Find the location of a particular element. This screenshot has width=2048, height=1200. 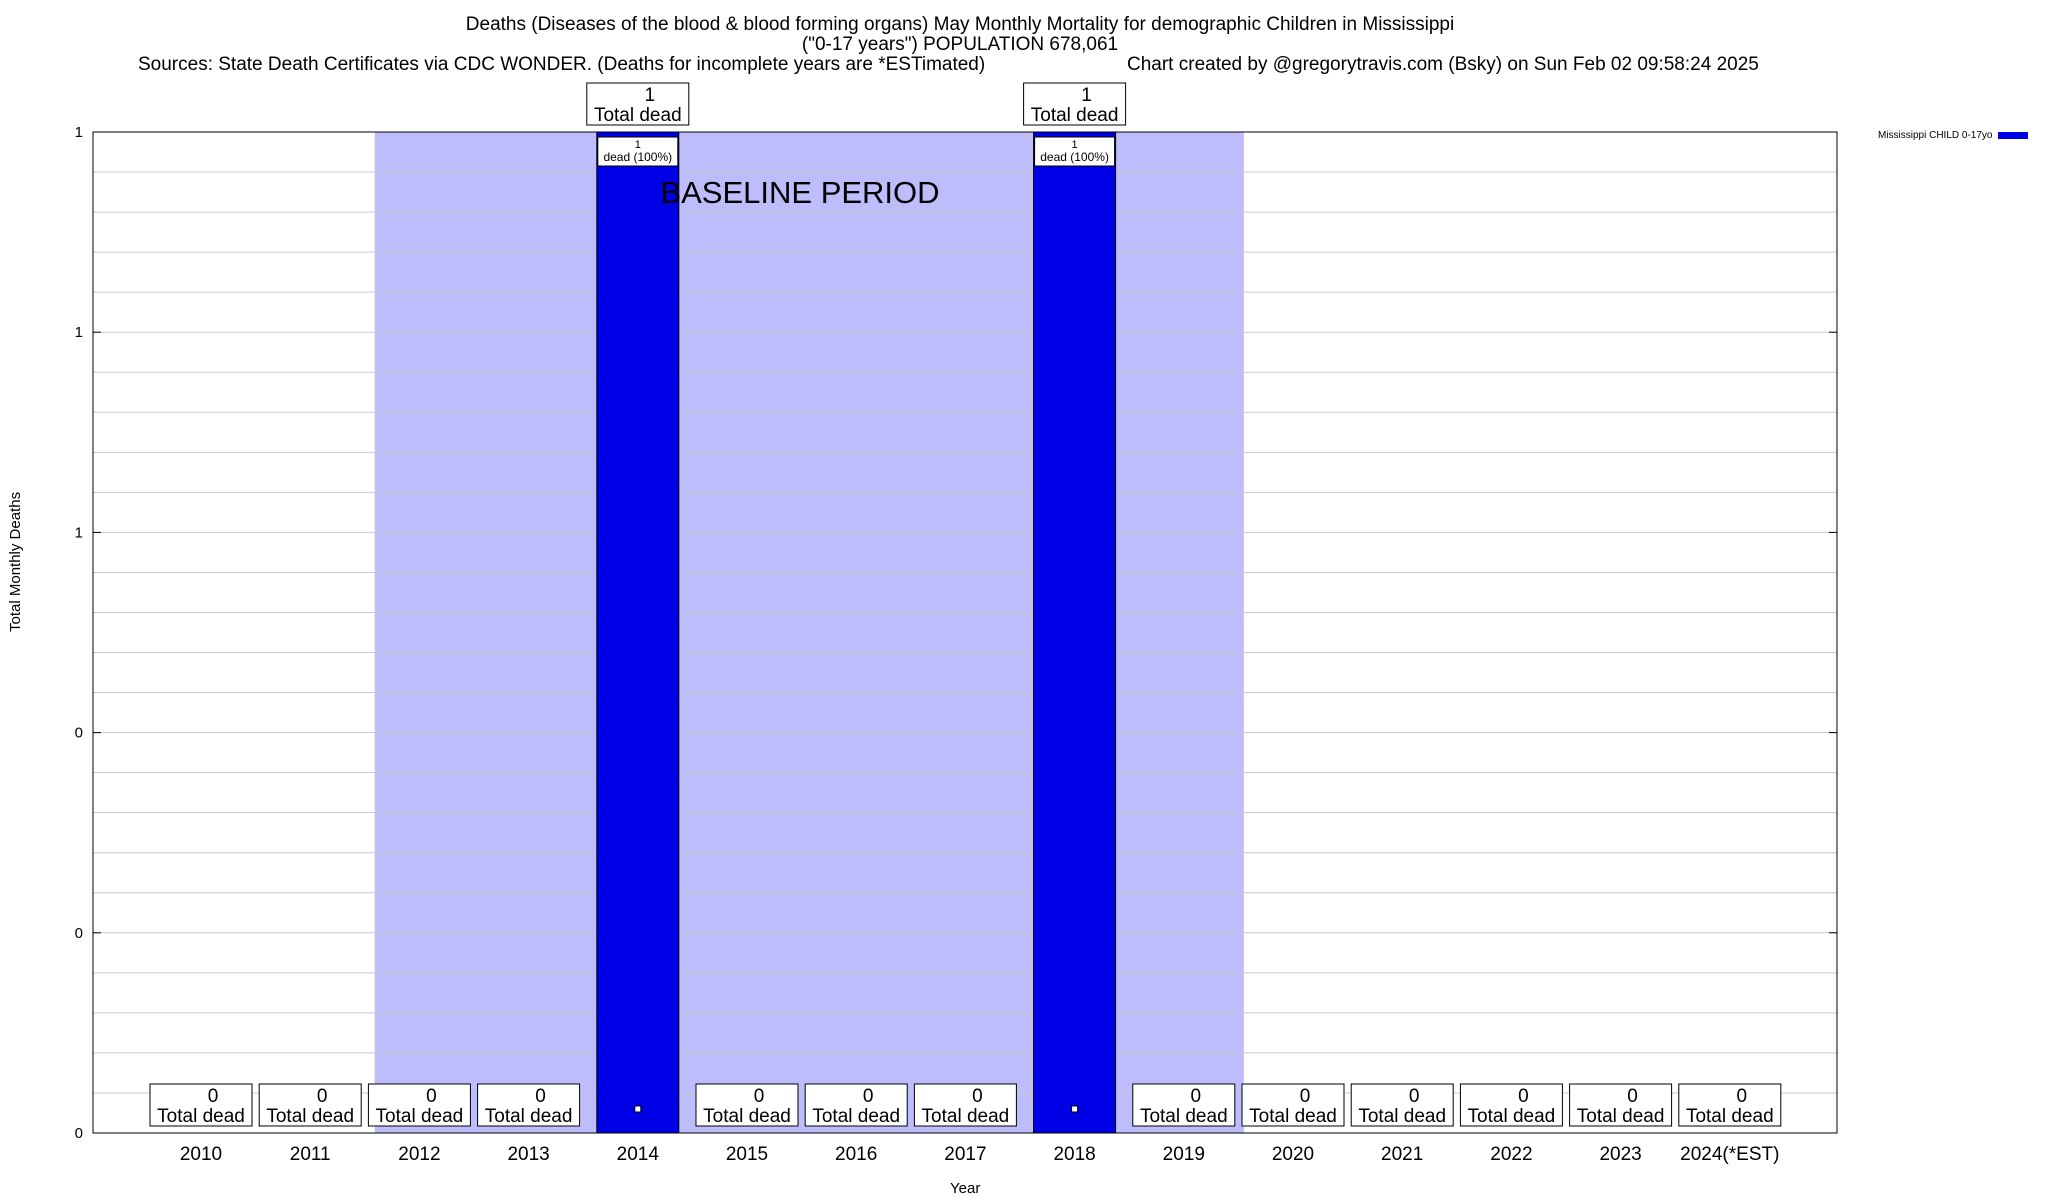

x-tick-label: 2021 is located at coordinates (1402, 1154).